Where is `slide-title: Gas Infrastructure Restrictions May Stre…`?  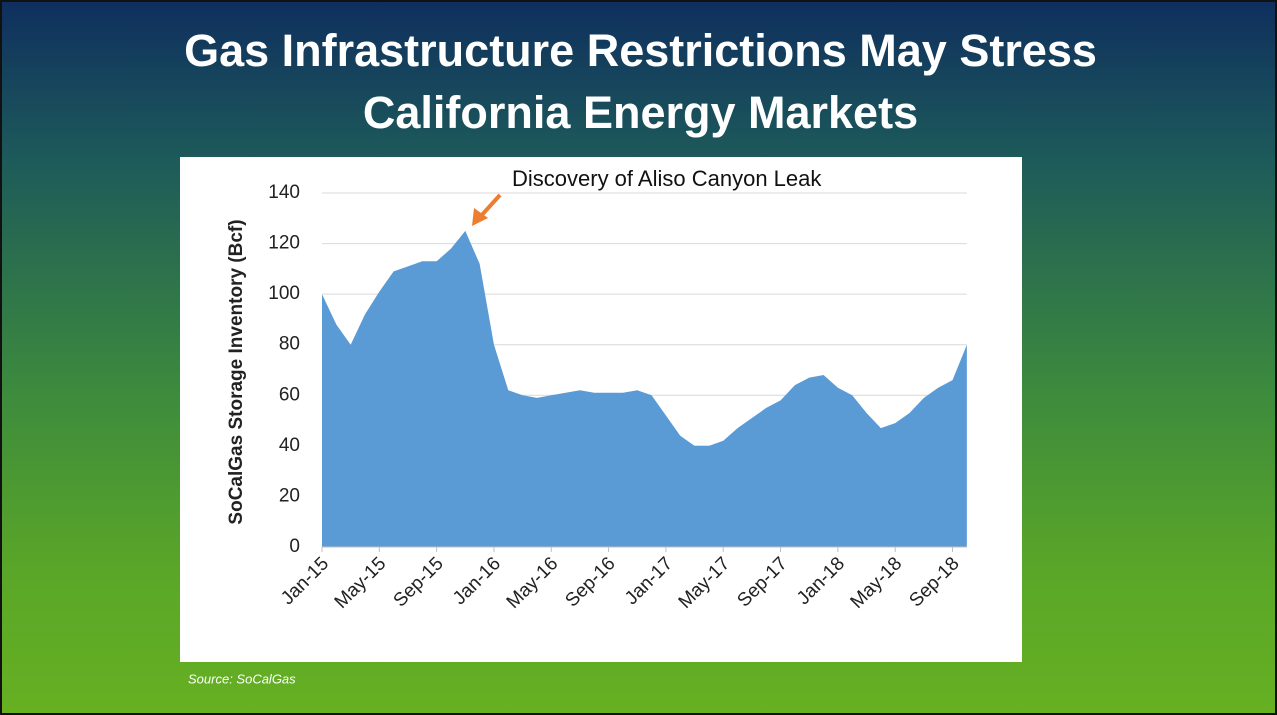 slide-title: Gas Infrastructure Restrictions May Stre… is located at coordinates (640, 81).